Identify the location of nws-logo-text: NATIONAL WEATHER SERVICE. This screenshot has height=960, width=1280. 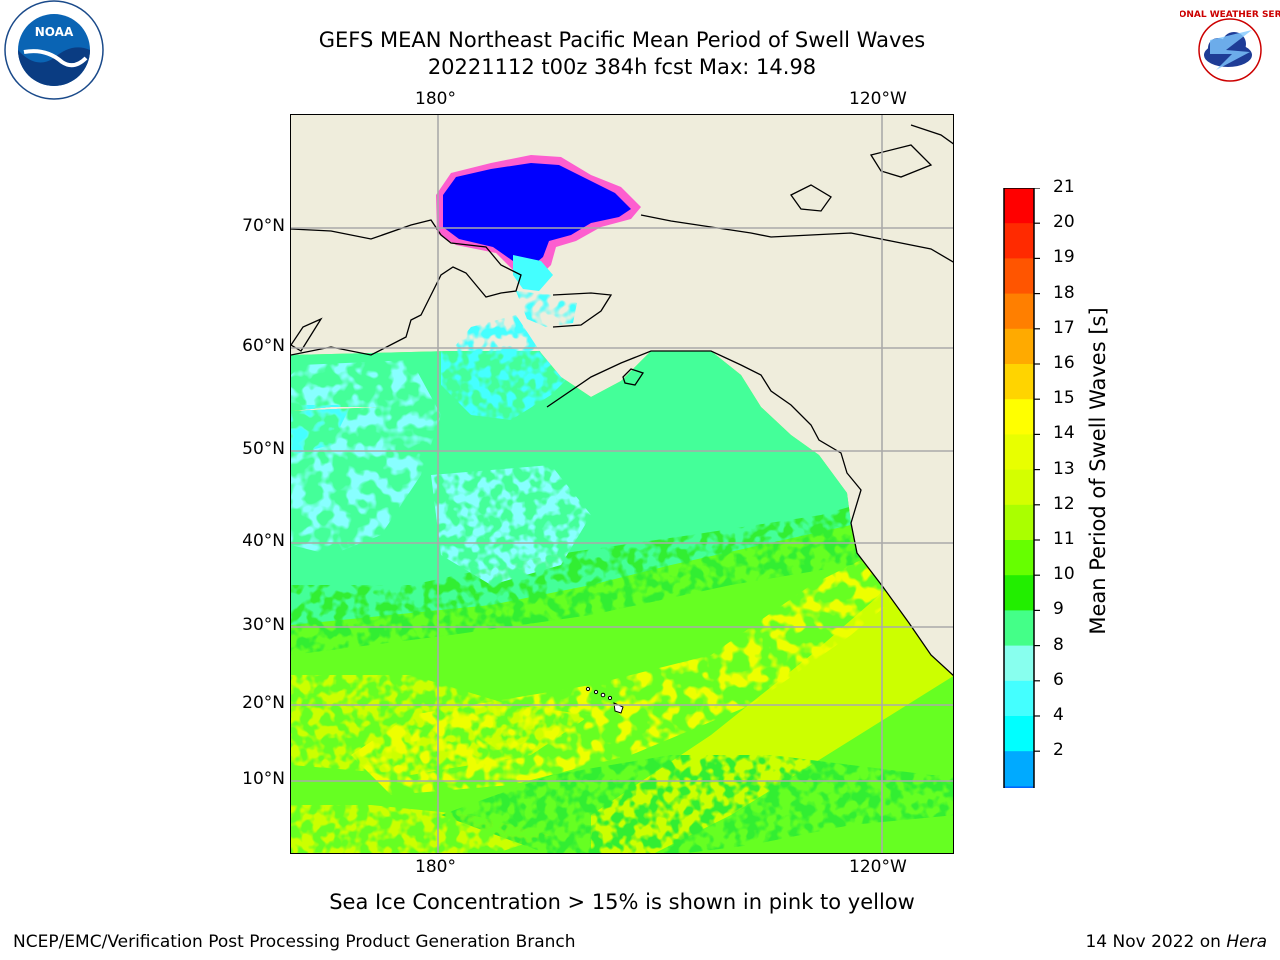
(1230, 15).